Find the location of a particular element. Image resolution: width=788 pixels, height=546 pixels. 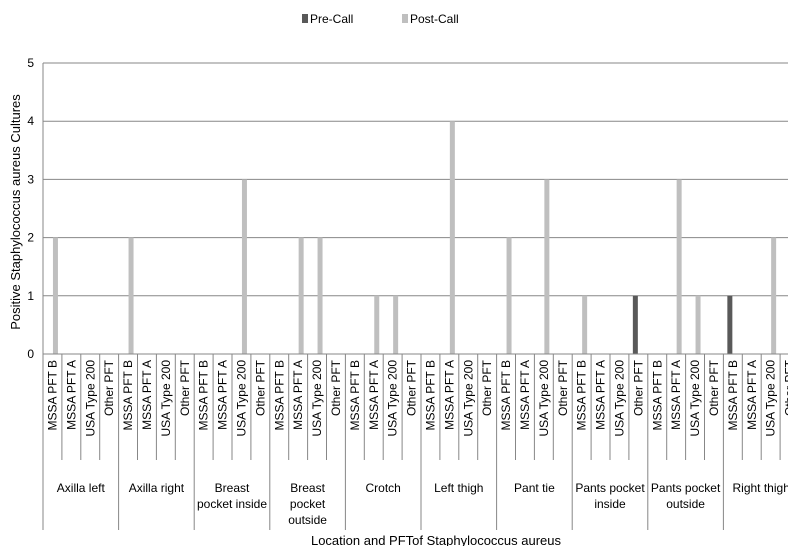

location-label: Pants pocket inside is located at coordinates (610, 496).